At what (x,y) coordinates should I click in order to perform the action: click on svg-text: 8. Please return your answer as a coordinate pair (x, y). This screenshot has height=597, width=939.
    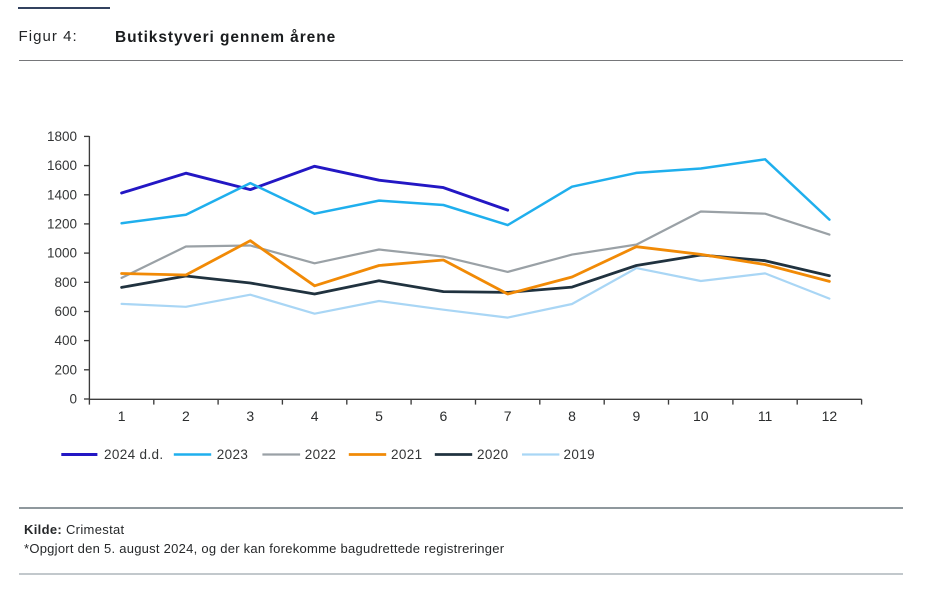
    Looking at the image, I should click on (572, 416).